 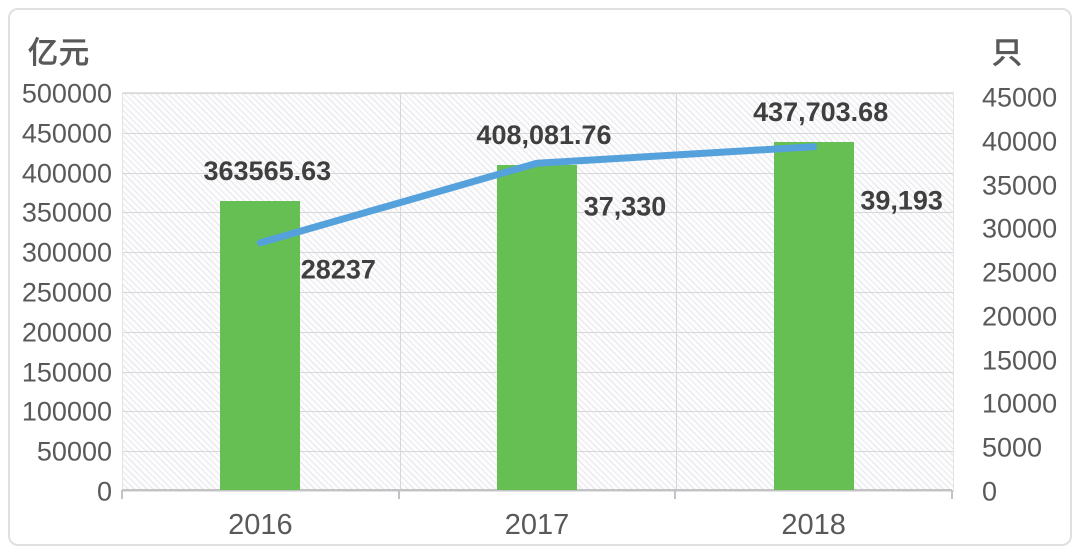 What do you see at coordinates (66, 133) in the screenshot?
I see `left-axis-tick-label: 450000` at bounding box center [66, 133].